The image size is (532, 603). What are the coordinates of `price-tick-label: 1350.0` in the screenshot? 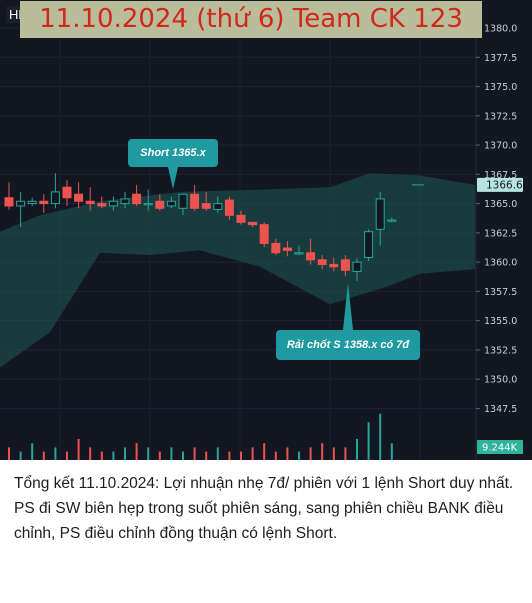 It's located at (500, 380).